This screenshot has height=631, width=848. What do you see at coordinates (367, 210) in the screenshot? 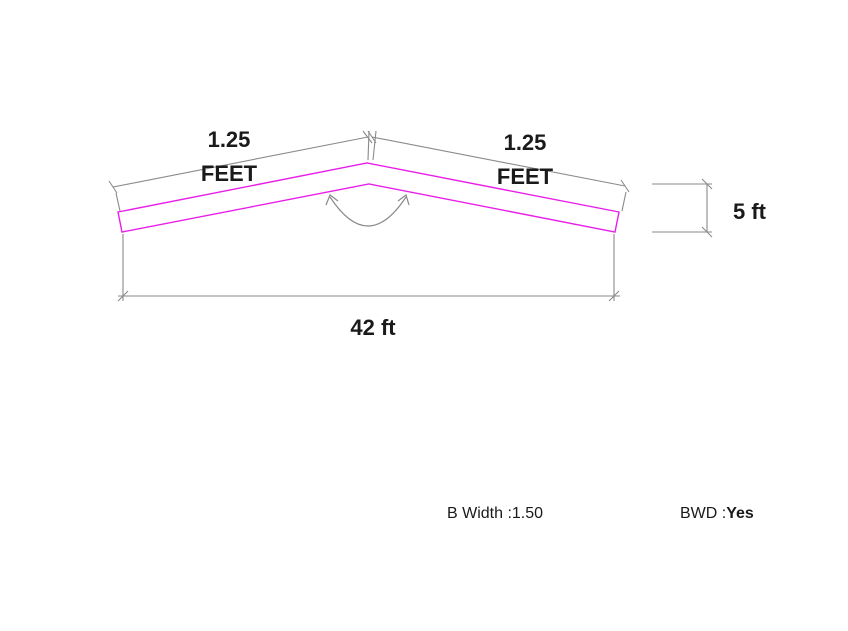
I see `apex-angle-arc` at bounding box center [367, 210].